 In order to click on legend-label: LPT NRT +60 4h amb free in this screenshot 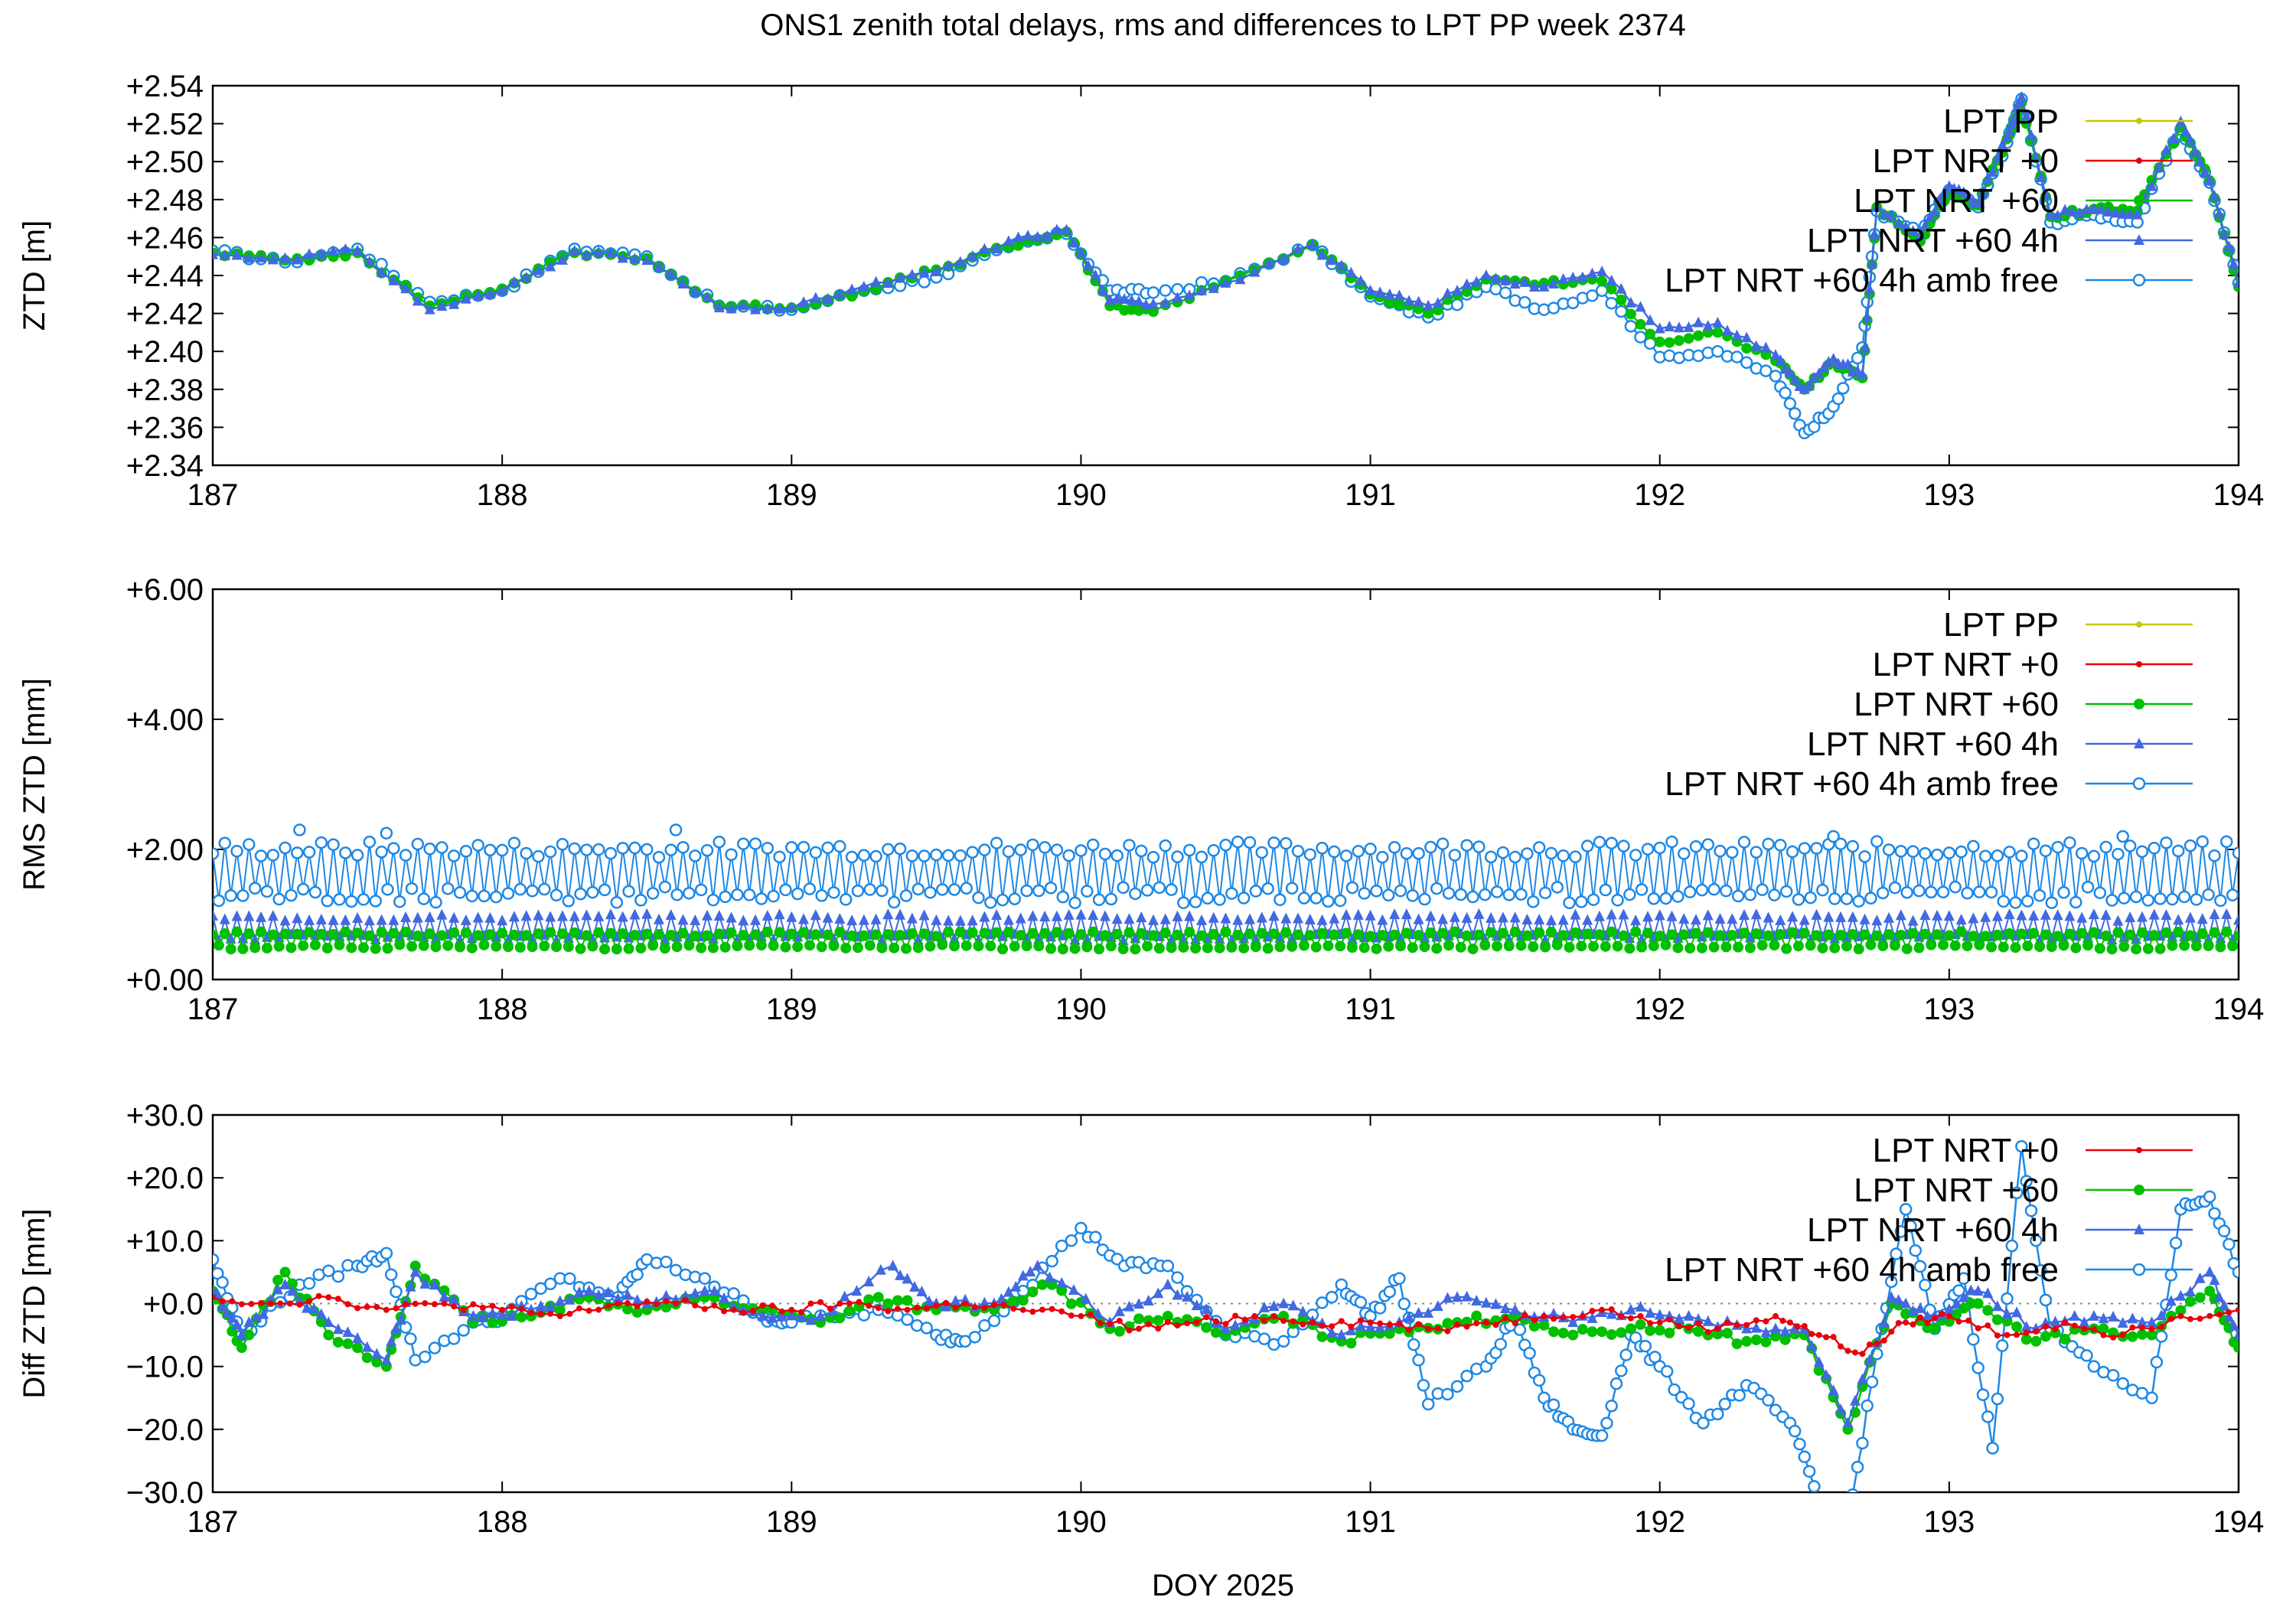, I will do `click(1862, 1270)`.